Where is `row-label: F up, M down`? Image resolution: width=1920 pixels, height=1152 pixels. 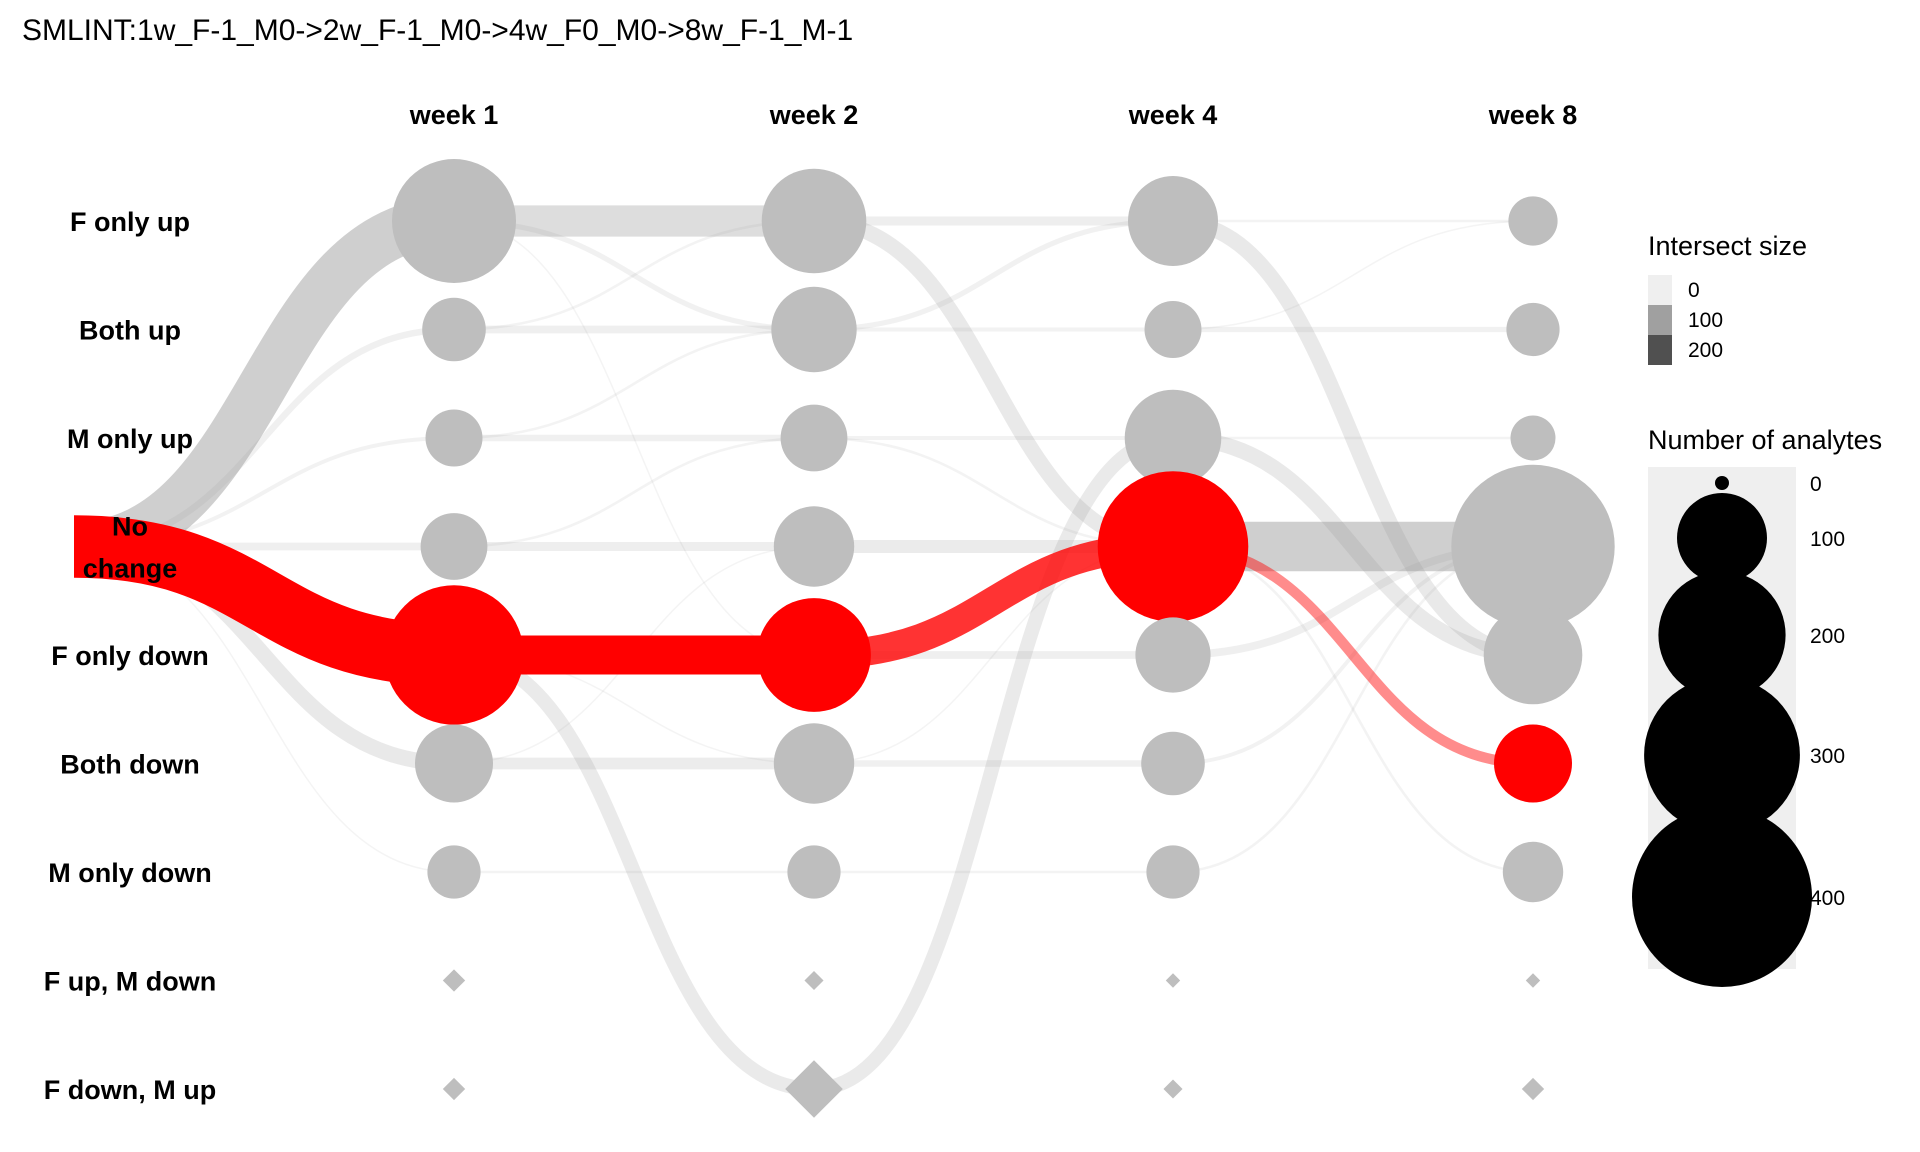
row-label: F up, M down is located at coordinates (130, 982).